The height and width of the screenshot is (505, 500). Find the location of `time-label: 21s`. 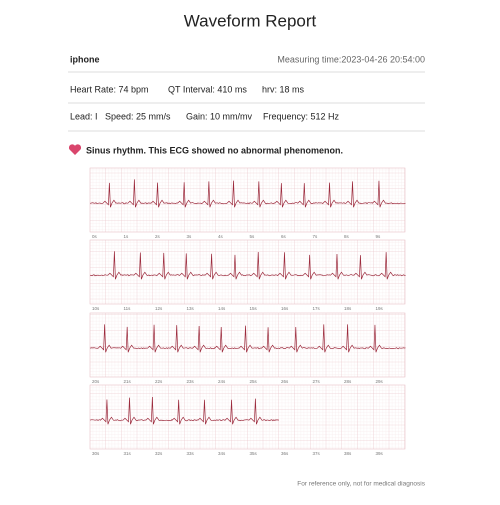

time-label: 21s is located at coordinates (128, 381).